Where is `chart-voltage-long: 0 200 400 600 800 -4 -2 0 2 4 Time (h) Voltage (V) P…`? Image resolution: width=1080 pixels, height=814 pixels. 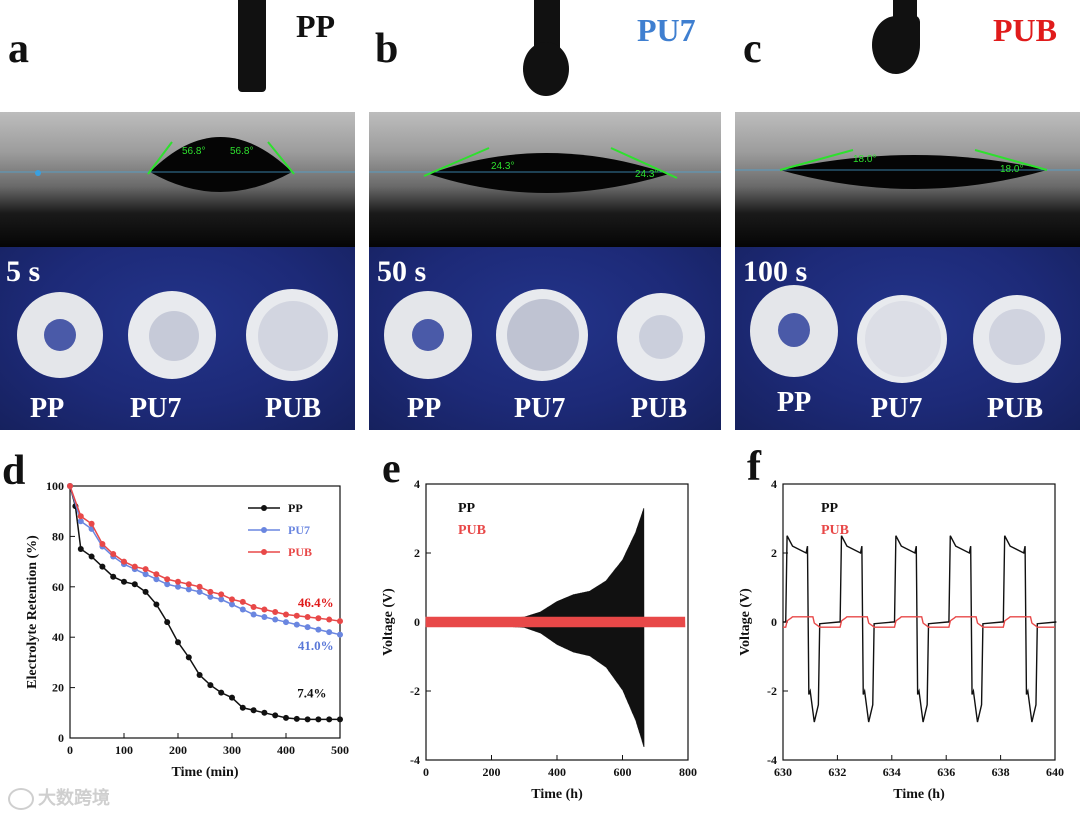 chart-voltage-long: 0 200 400 600 800 -4 -2 0 2 4 Time (h) Voltage (V) P… is located at coordinates (539, 639).